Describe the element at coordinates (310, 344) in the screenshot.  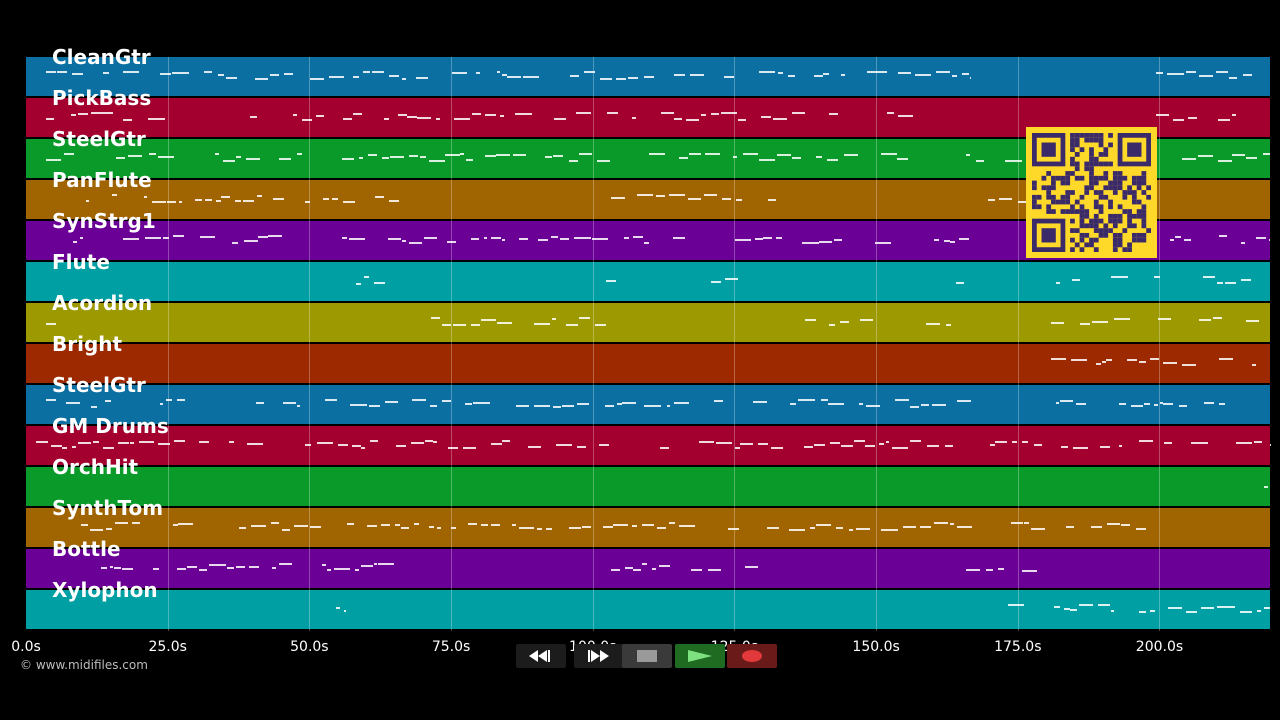
I see `gridline` at that location.